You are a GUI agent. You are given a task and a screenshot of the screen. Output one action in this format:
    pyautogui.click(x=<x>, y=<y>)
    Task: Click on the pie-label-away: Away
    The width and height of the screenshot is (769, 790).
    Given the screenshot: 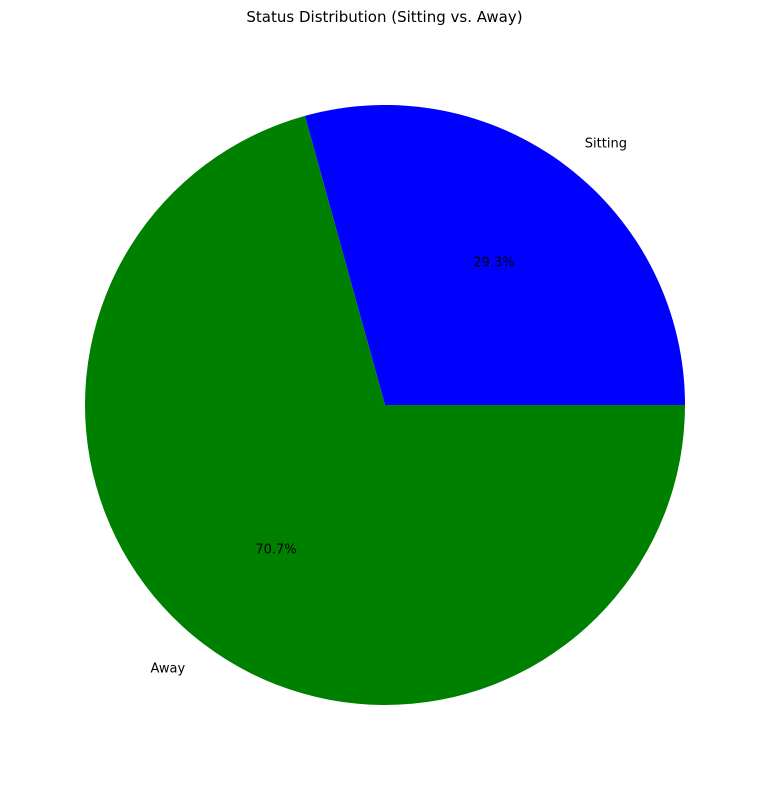 What is the action you would take?
    pyautogui.click(x=168, y=669)
    